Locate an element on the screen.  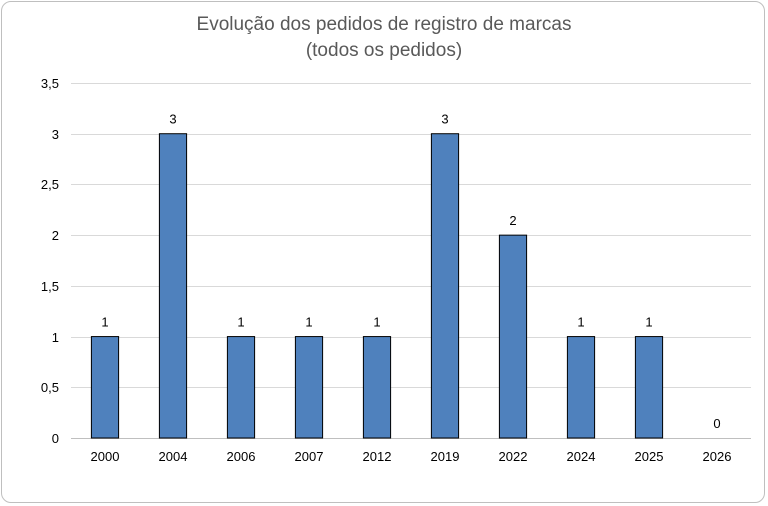
x-tick-label-2024: 2024 is located at coordinates (581, 456).